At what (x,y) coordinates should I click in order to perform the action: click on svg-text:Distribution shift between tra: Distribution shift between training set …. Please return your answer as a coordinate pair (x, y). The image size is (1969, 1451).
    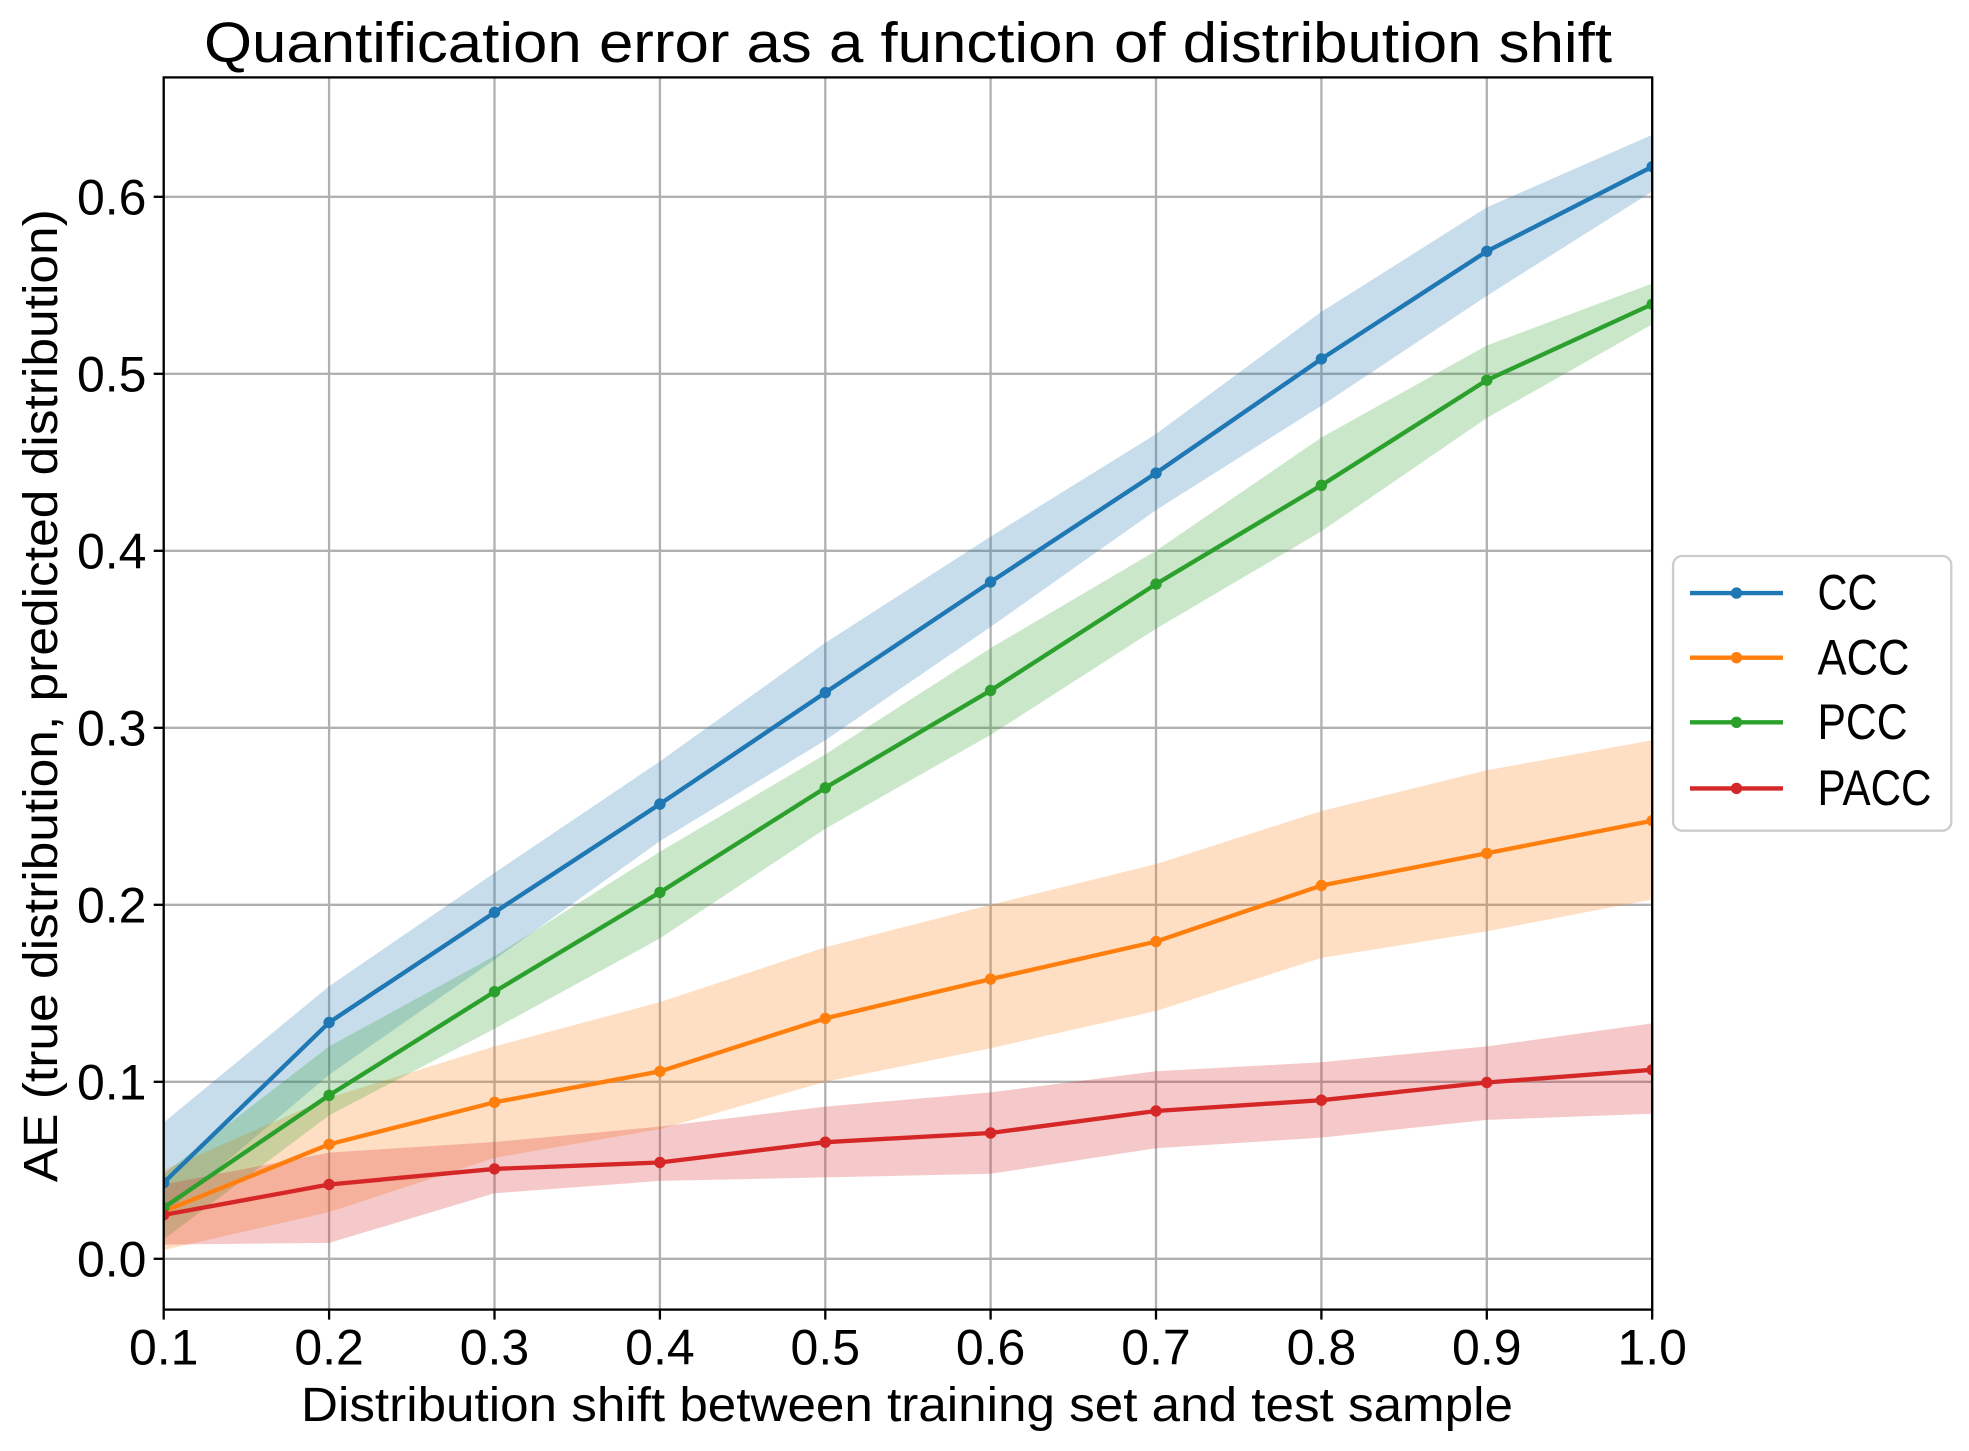
    Looking at the image, I should click on (907, 1405).